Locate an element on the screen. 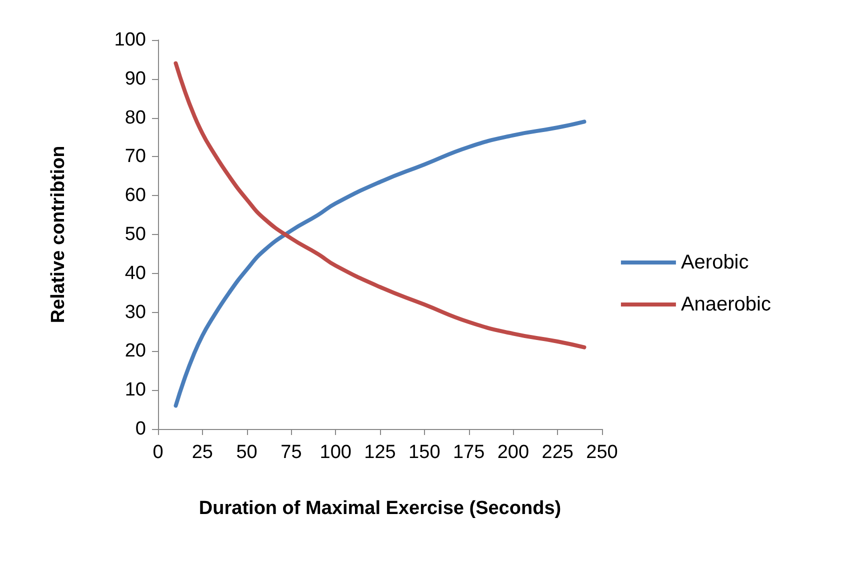 Image resolution: width=846 pixels, height=567 pixels. x-tick-label: 25 is located at coordinates (202, 452).